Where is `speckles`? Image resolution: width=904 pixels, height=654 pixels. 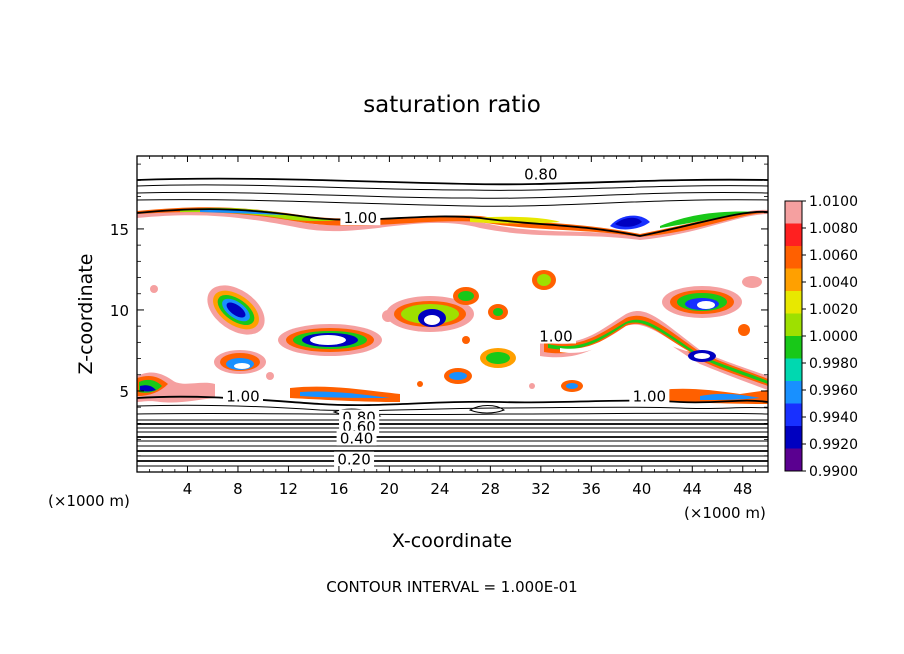
speckles is located at coordinates (450, 337).